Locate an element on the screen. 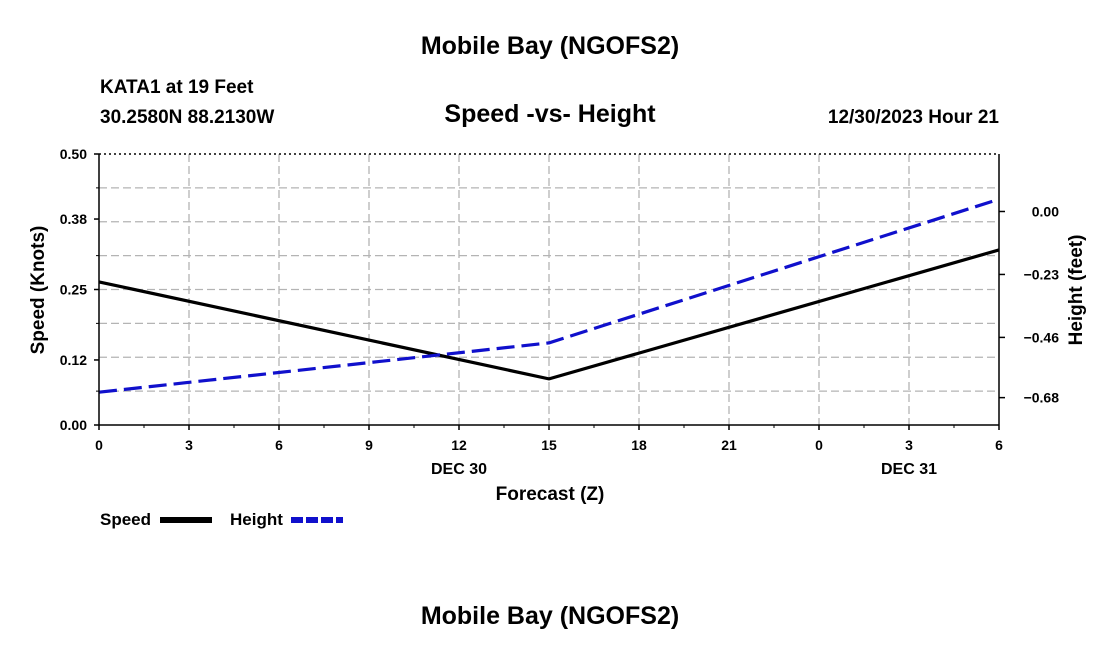  x-axis-label: Forecast (Z) is located at coordinates (550, 494).